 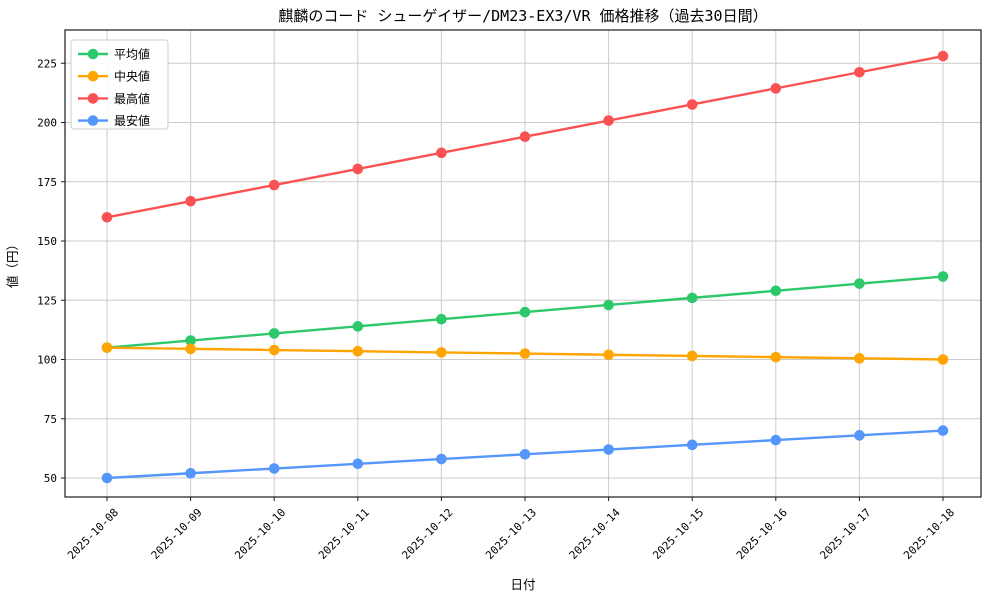 I want to click on legend-box, so click(x=119, y=84).